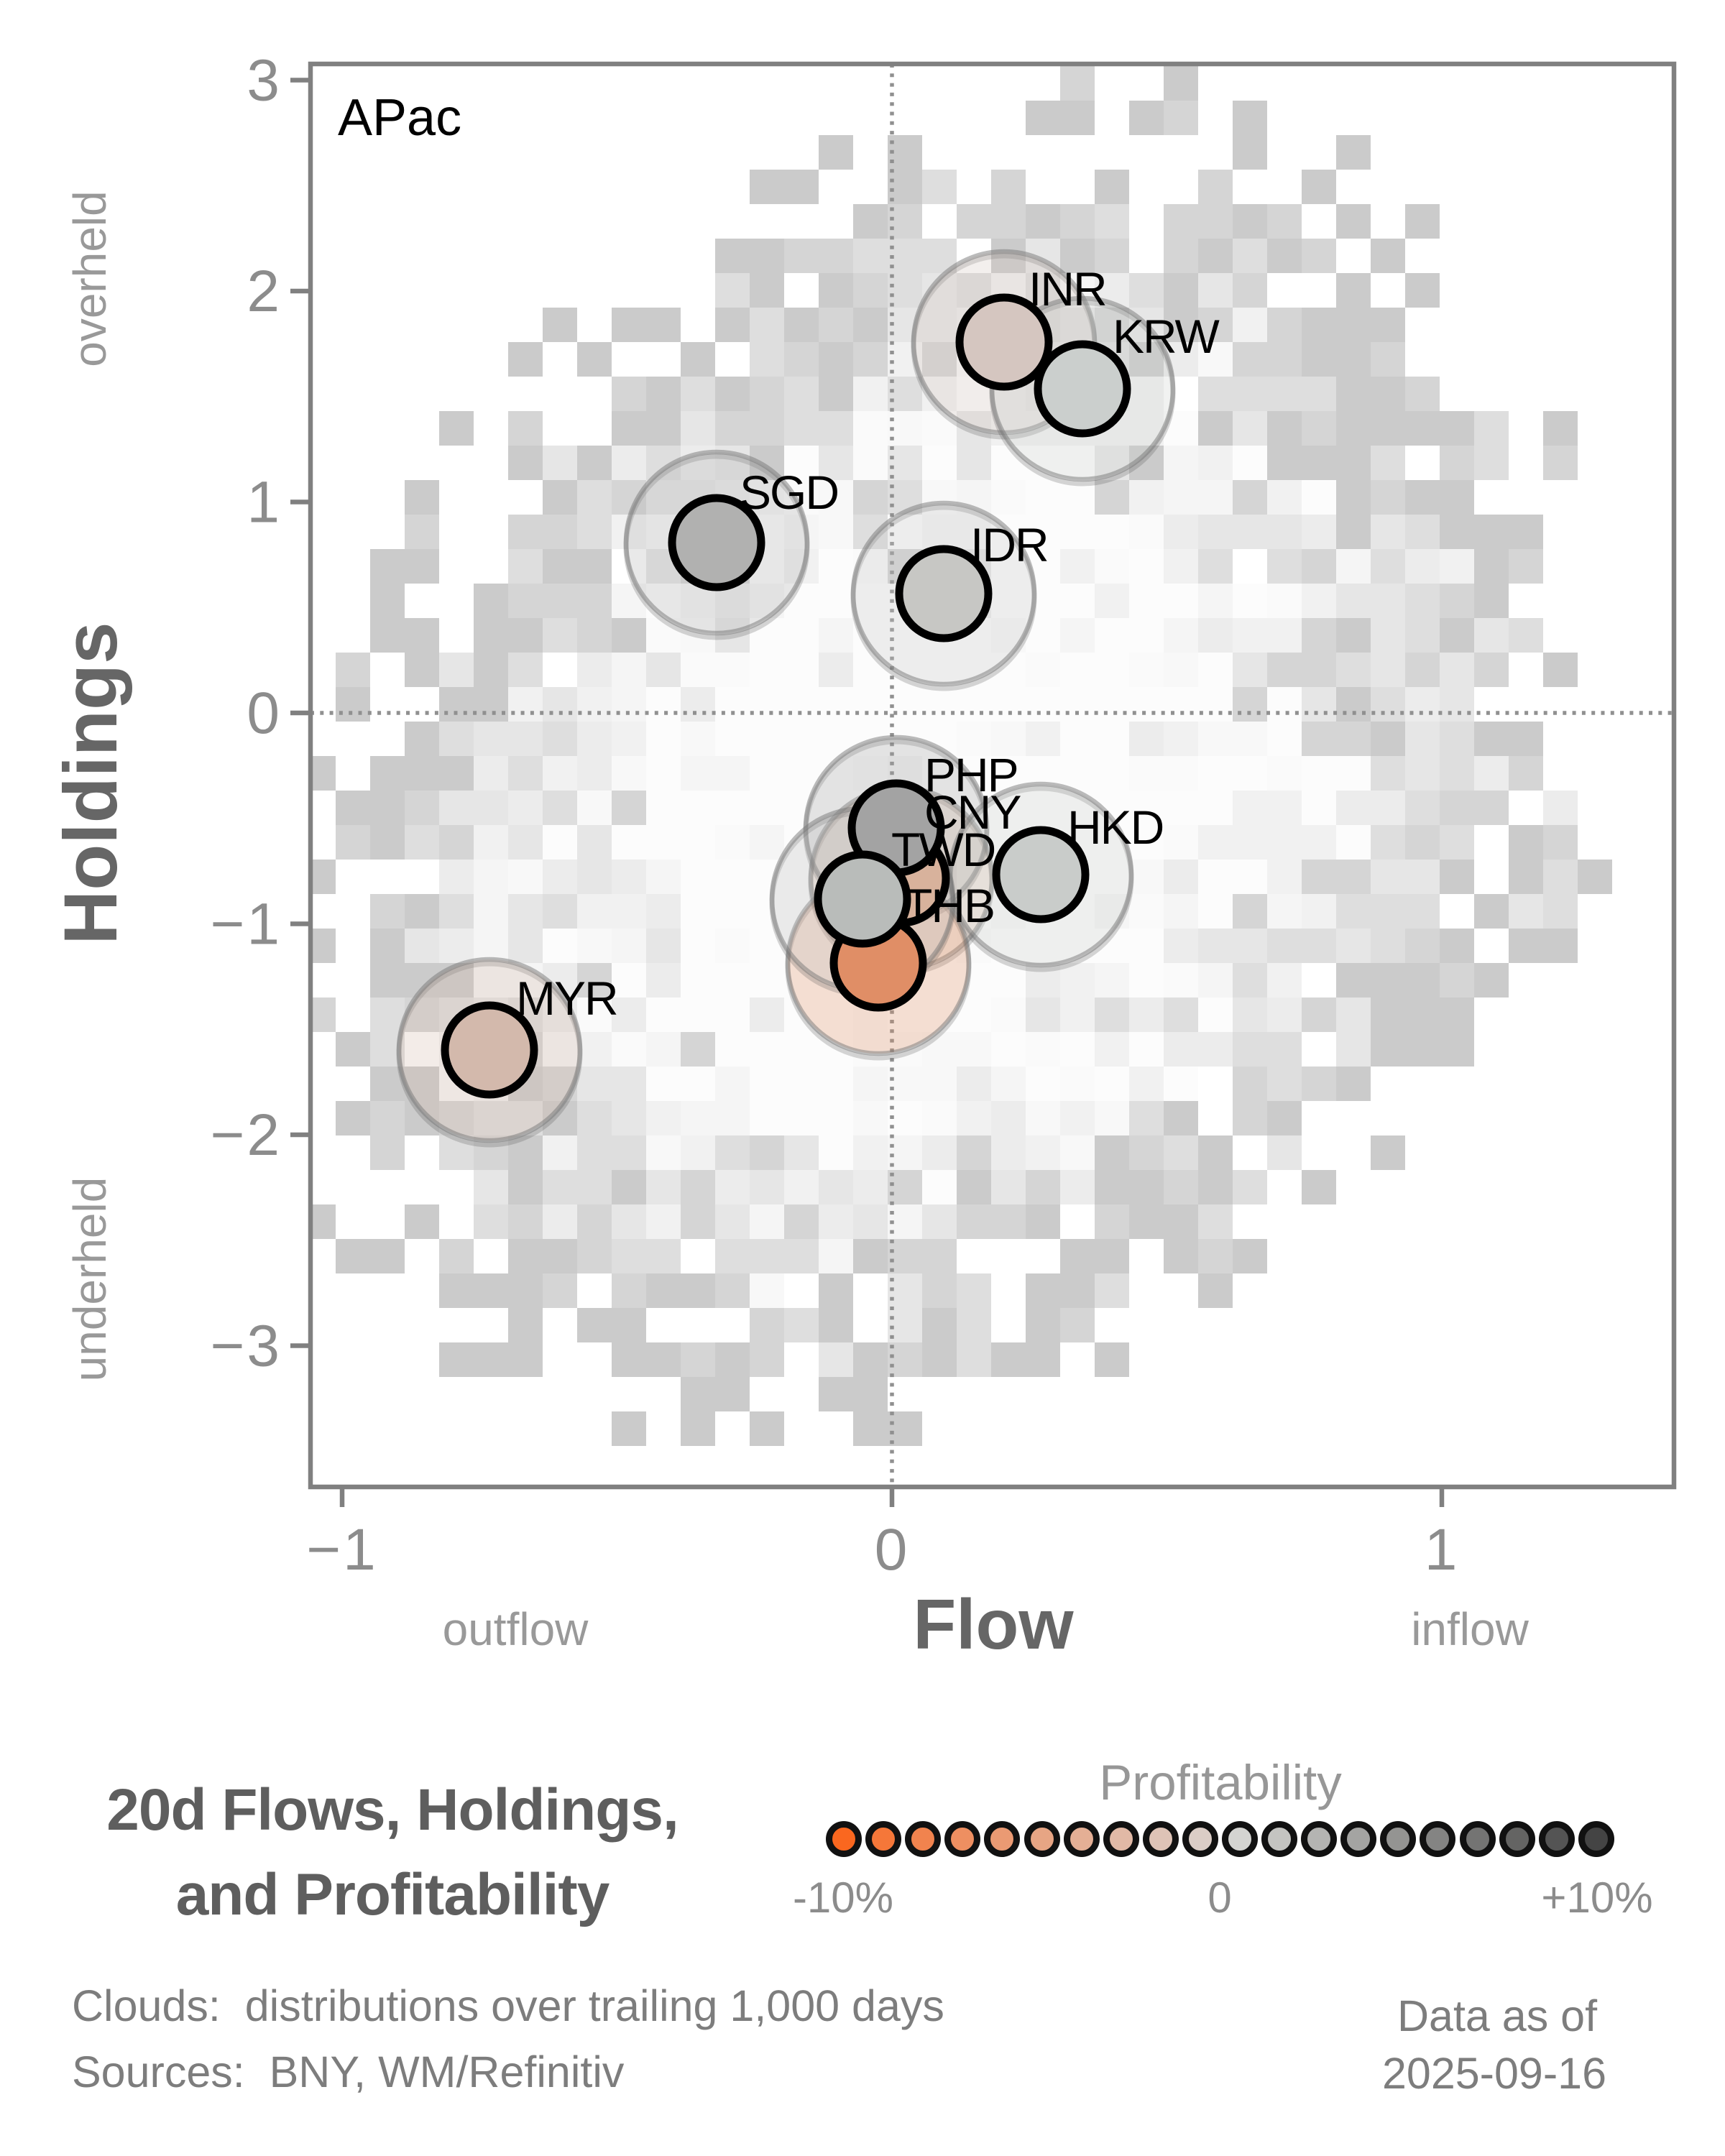 Image resolution: width=1725 pixels, height=2156 pixels. I want to click on svg-text: THB, so click(948, 905).